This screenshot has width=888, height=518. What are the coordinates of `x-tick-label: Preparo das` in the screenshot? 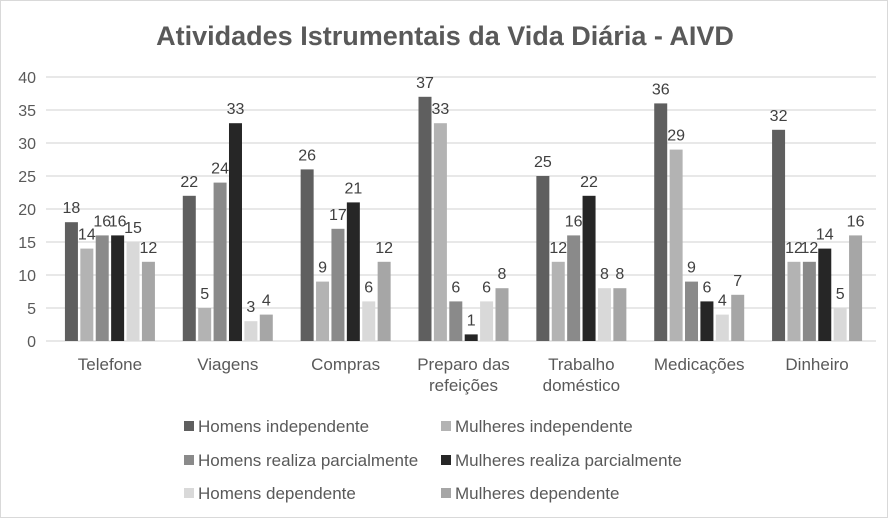 It's located at (463, 364).